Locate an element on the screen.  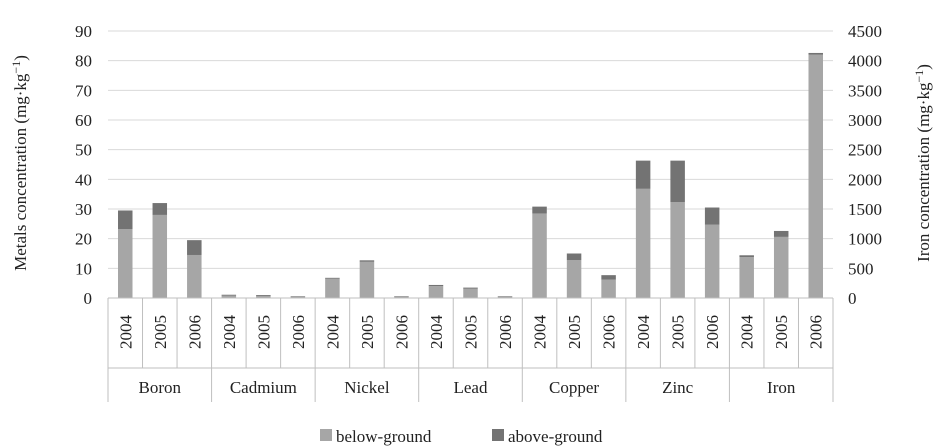
right-tick-labels: 0 500 1000 1500 2000 2500 3000 3500 4000 4500 is located at coordinates (865, 165).